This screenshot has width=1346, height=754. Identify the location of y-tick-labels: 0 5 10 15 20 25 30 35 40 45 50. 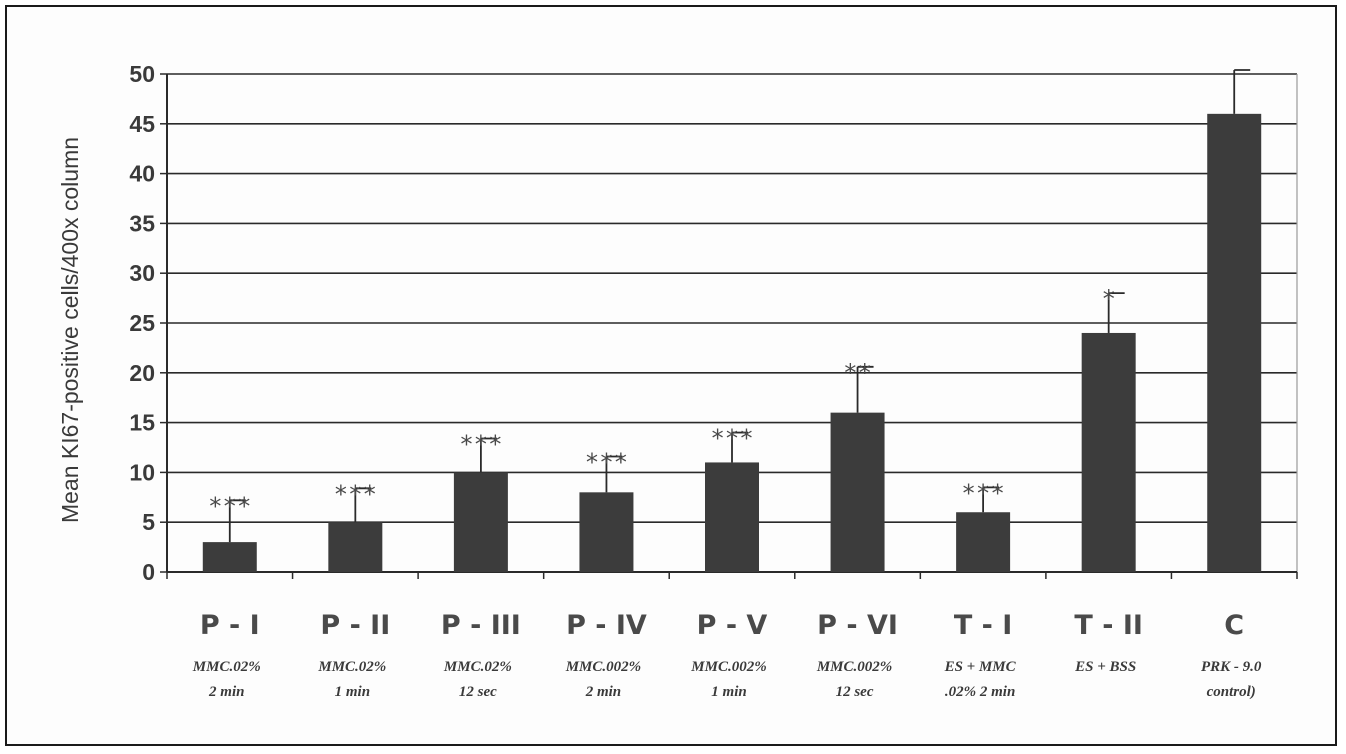
(142, 323).